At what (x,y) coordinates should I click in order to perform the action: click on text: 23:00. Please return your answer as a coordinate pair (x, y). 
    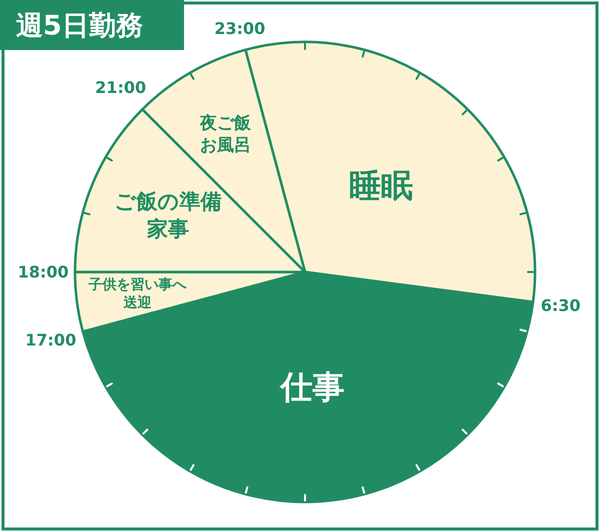
    Looking at the image, I should click on (240, 28).